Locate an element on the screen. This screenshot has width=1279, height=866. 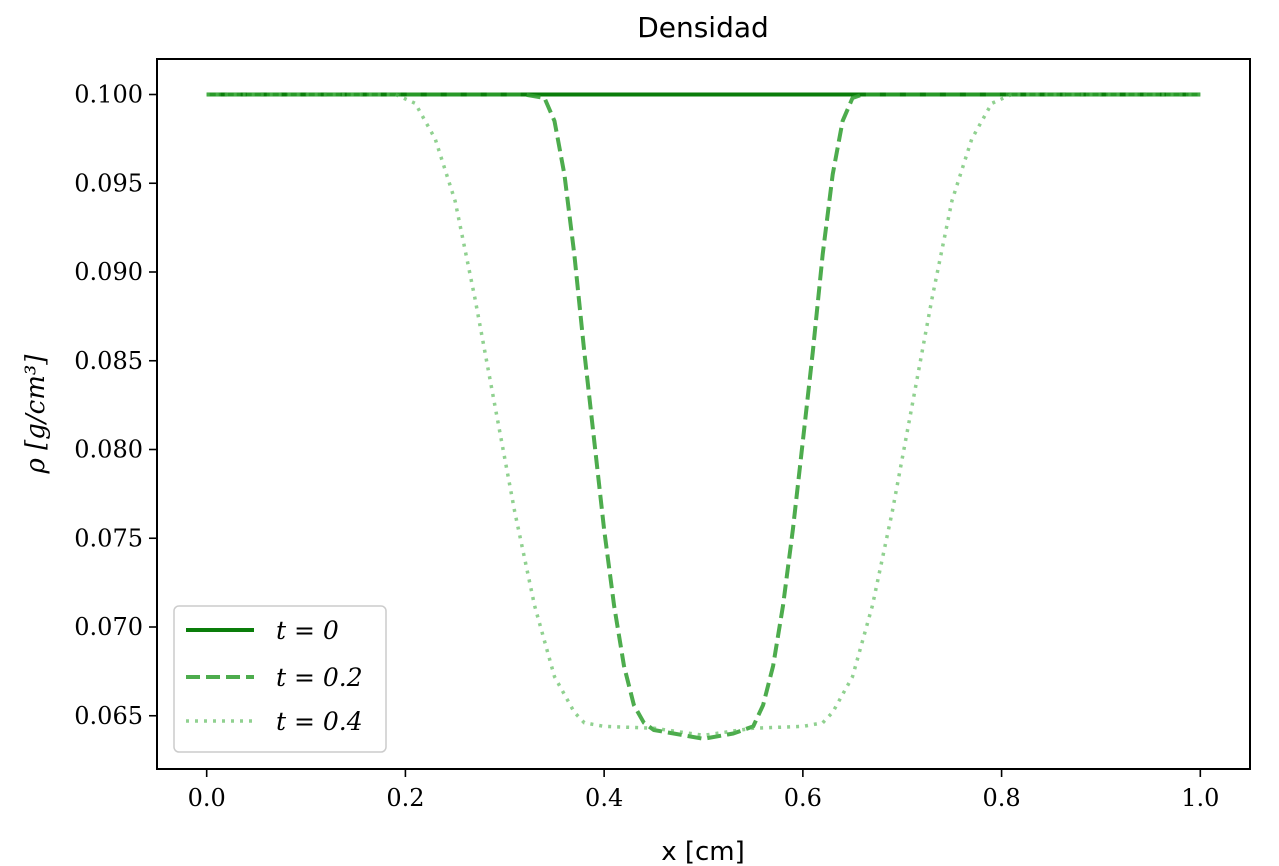
y-tick-label: 0.070 is located at coordinates (108, 627).